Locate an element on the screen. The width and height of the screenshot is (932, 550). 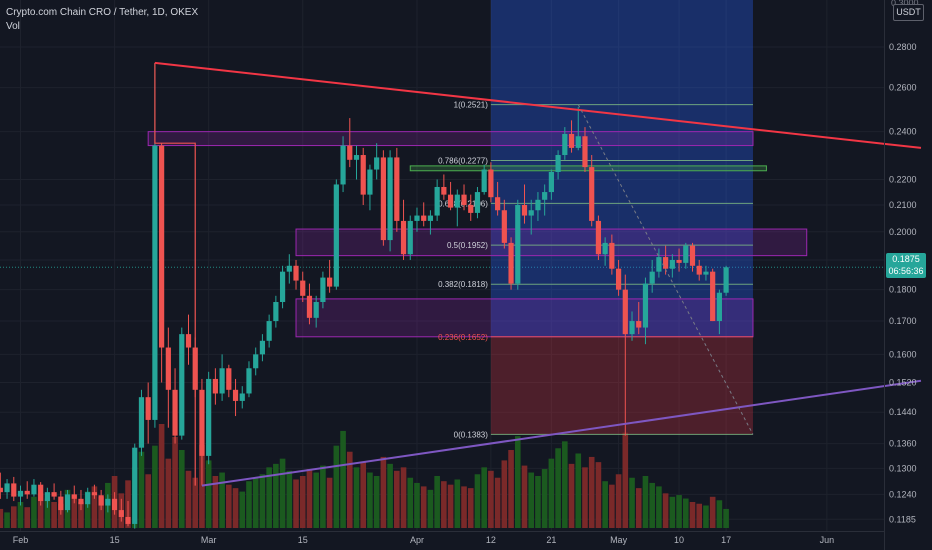
position-stop-area is located at coordinates (621, 385).